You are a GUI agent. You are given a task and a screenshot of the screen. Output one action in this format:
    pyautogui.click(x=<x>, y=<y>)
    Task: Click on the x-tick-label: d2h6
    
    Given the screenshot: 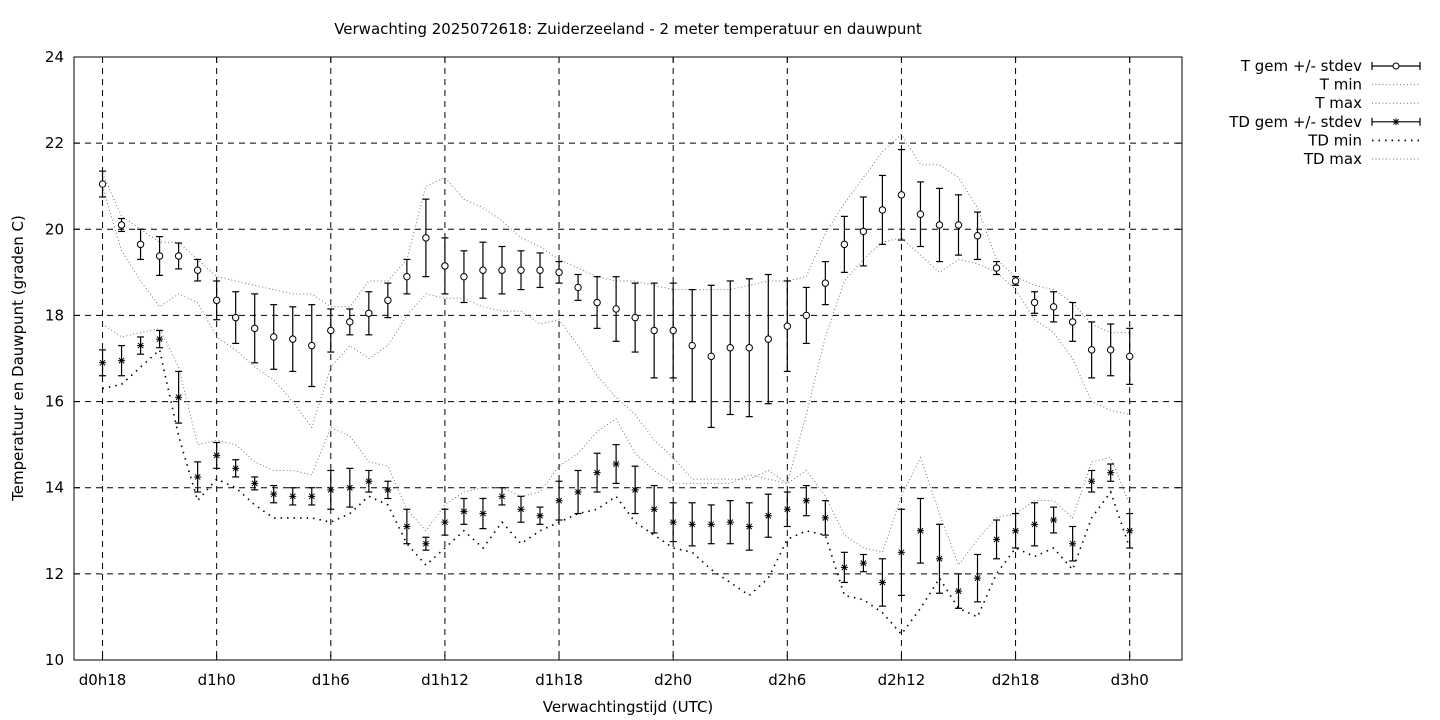 What is the action you would take?
    pyautogui.click(x=787, y=680)
    